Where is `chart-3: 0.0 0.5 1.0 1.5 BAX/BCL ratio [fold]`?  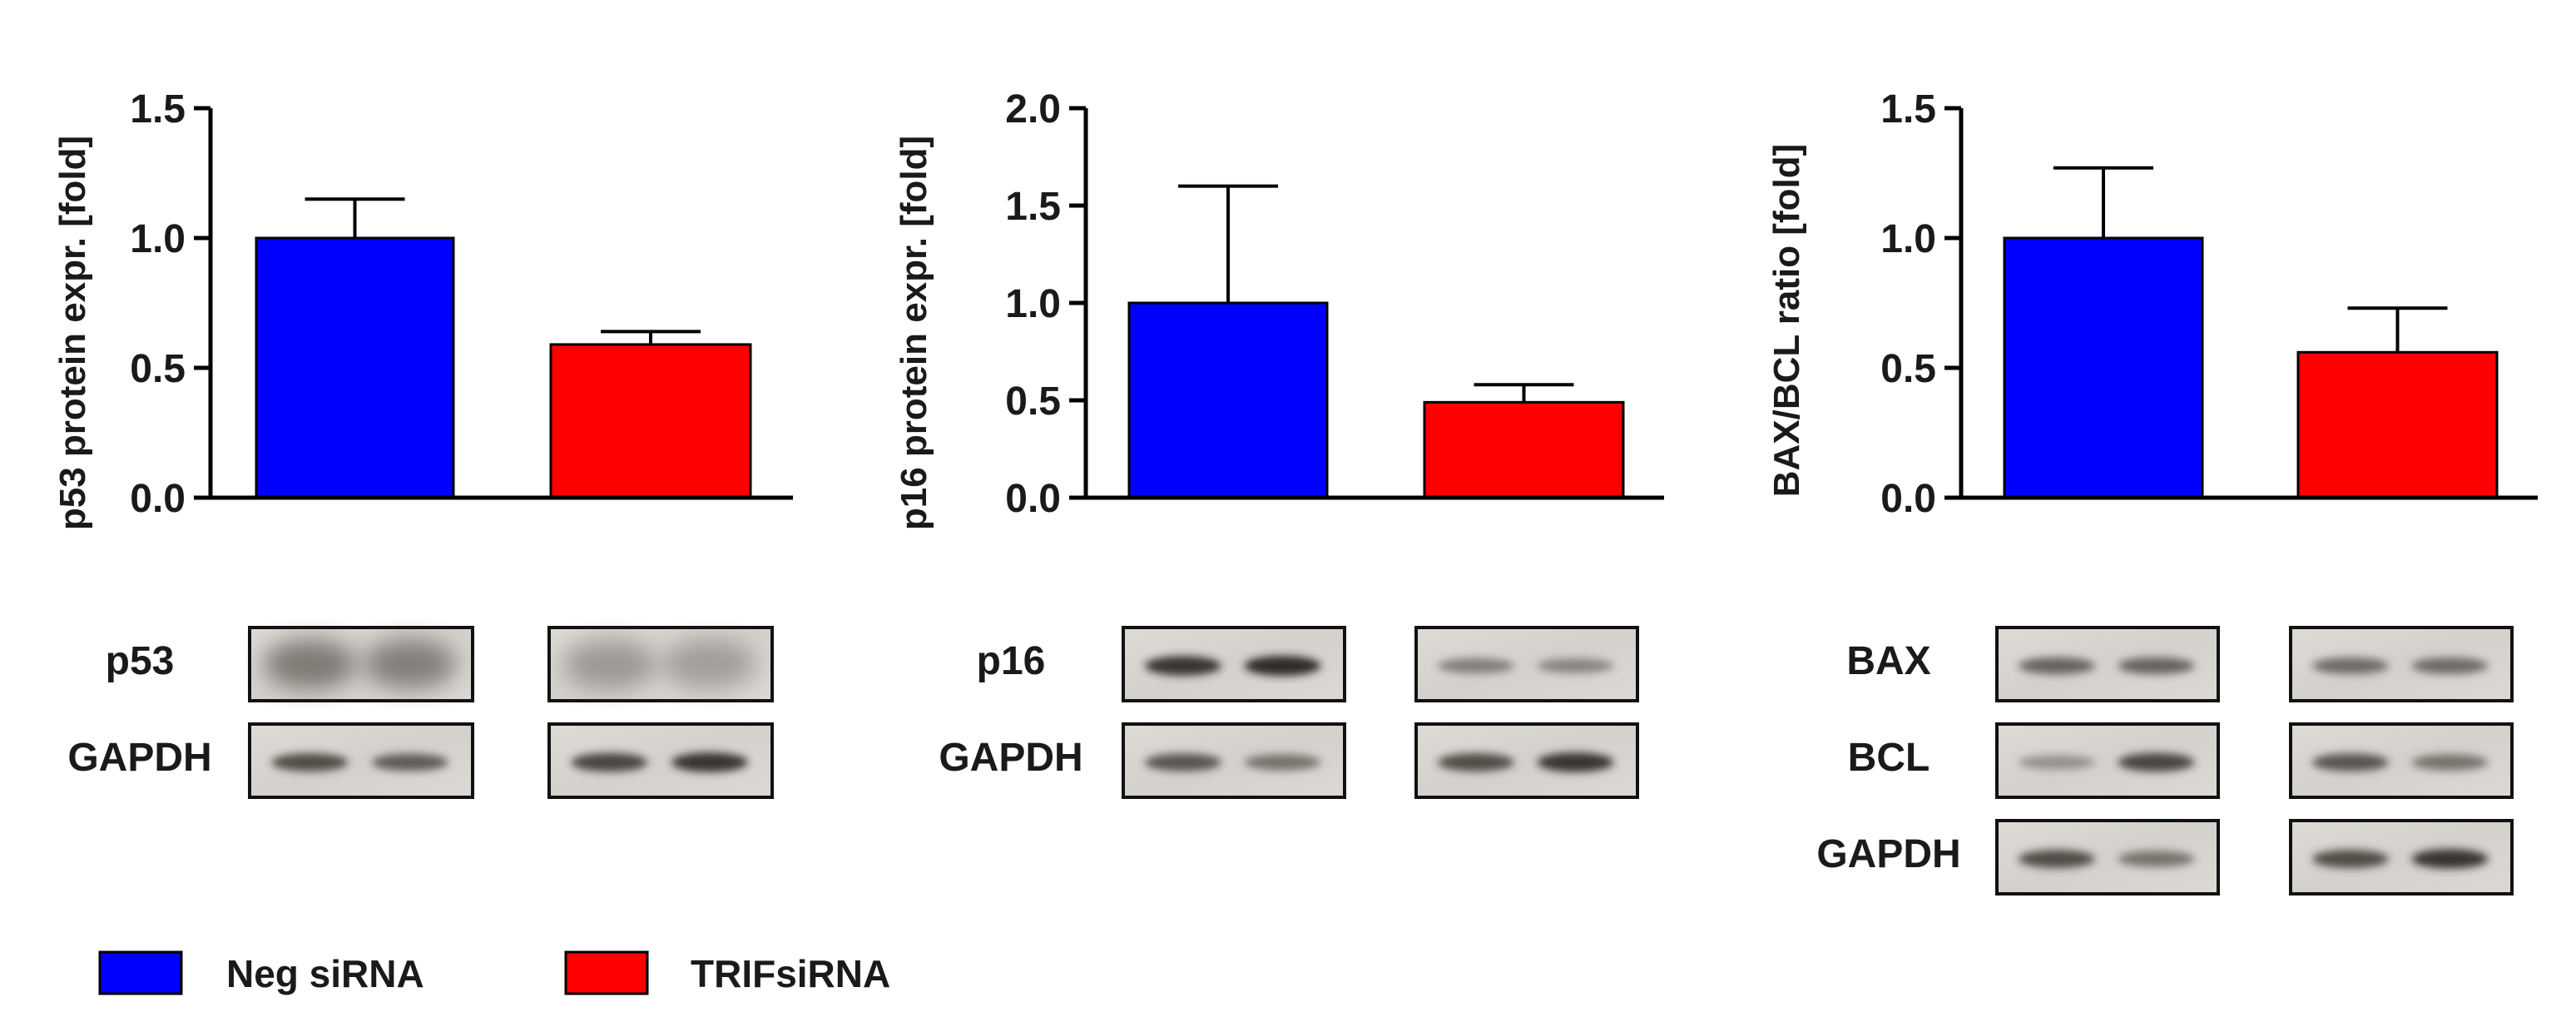
chart-3: 0.0 0.5 1.0 1.5 BAX/BCL ratio [fold] is located at coordinates (2152, 304).